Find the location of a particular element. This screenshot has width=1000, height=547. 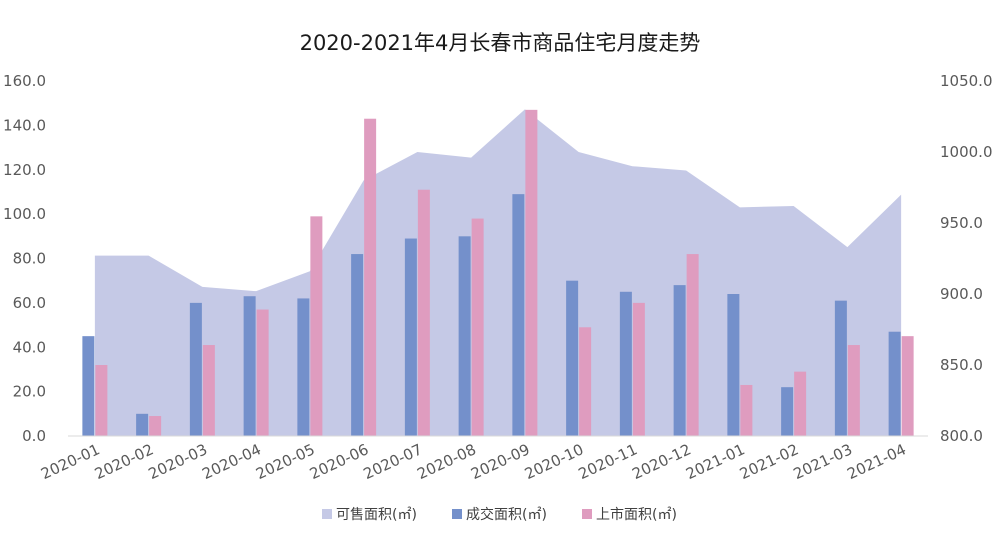

x-tick-label: 2020-04 is located at coordinates (231, 461).